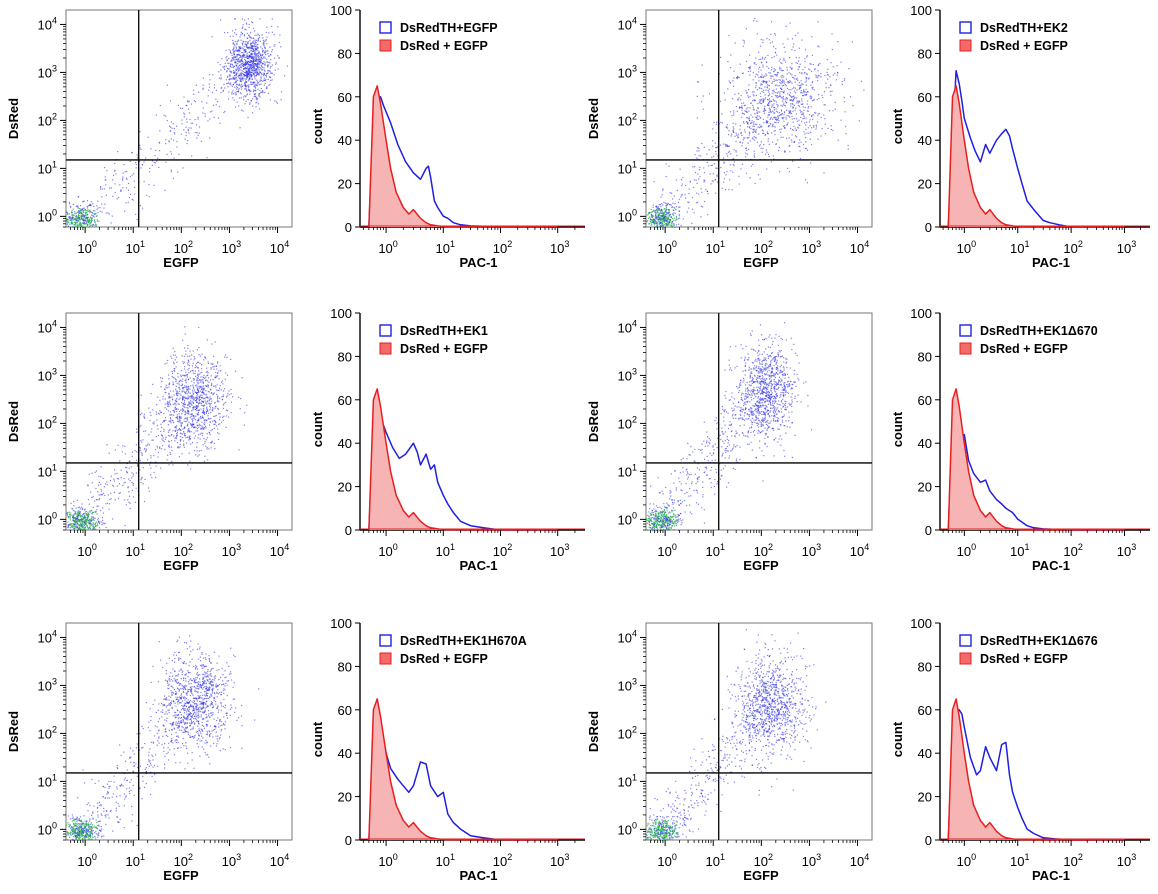 The height and width of the screenshot is (894, 1158). What do you see at coordinates (1028, 340) in the screenshot?
I see `legend: DsRedTH+EK1Δ670 DsRed + EGFP` at bounding box center [1028, 340].